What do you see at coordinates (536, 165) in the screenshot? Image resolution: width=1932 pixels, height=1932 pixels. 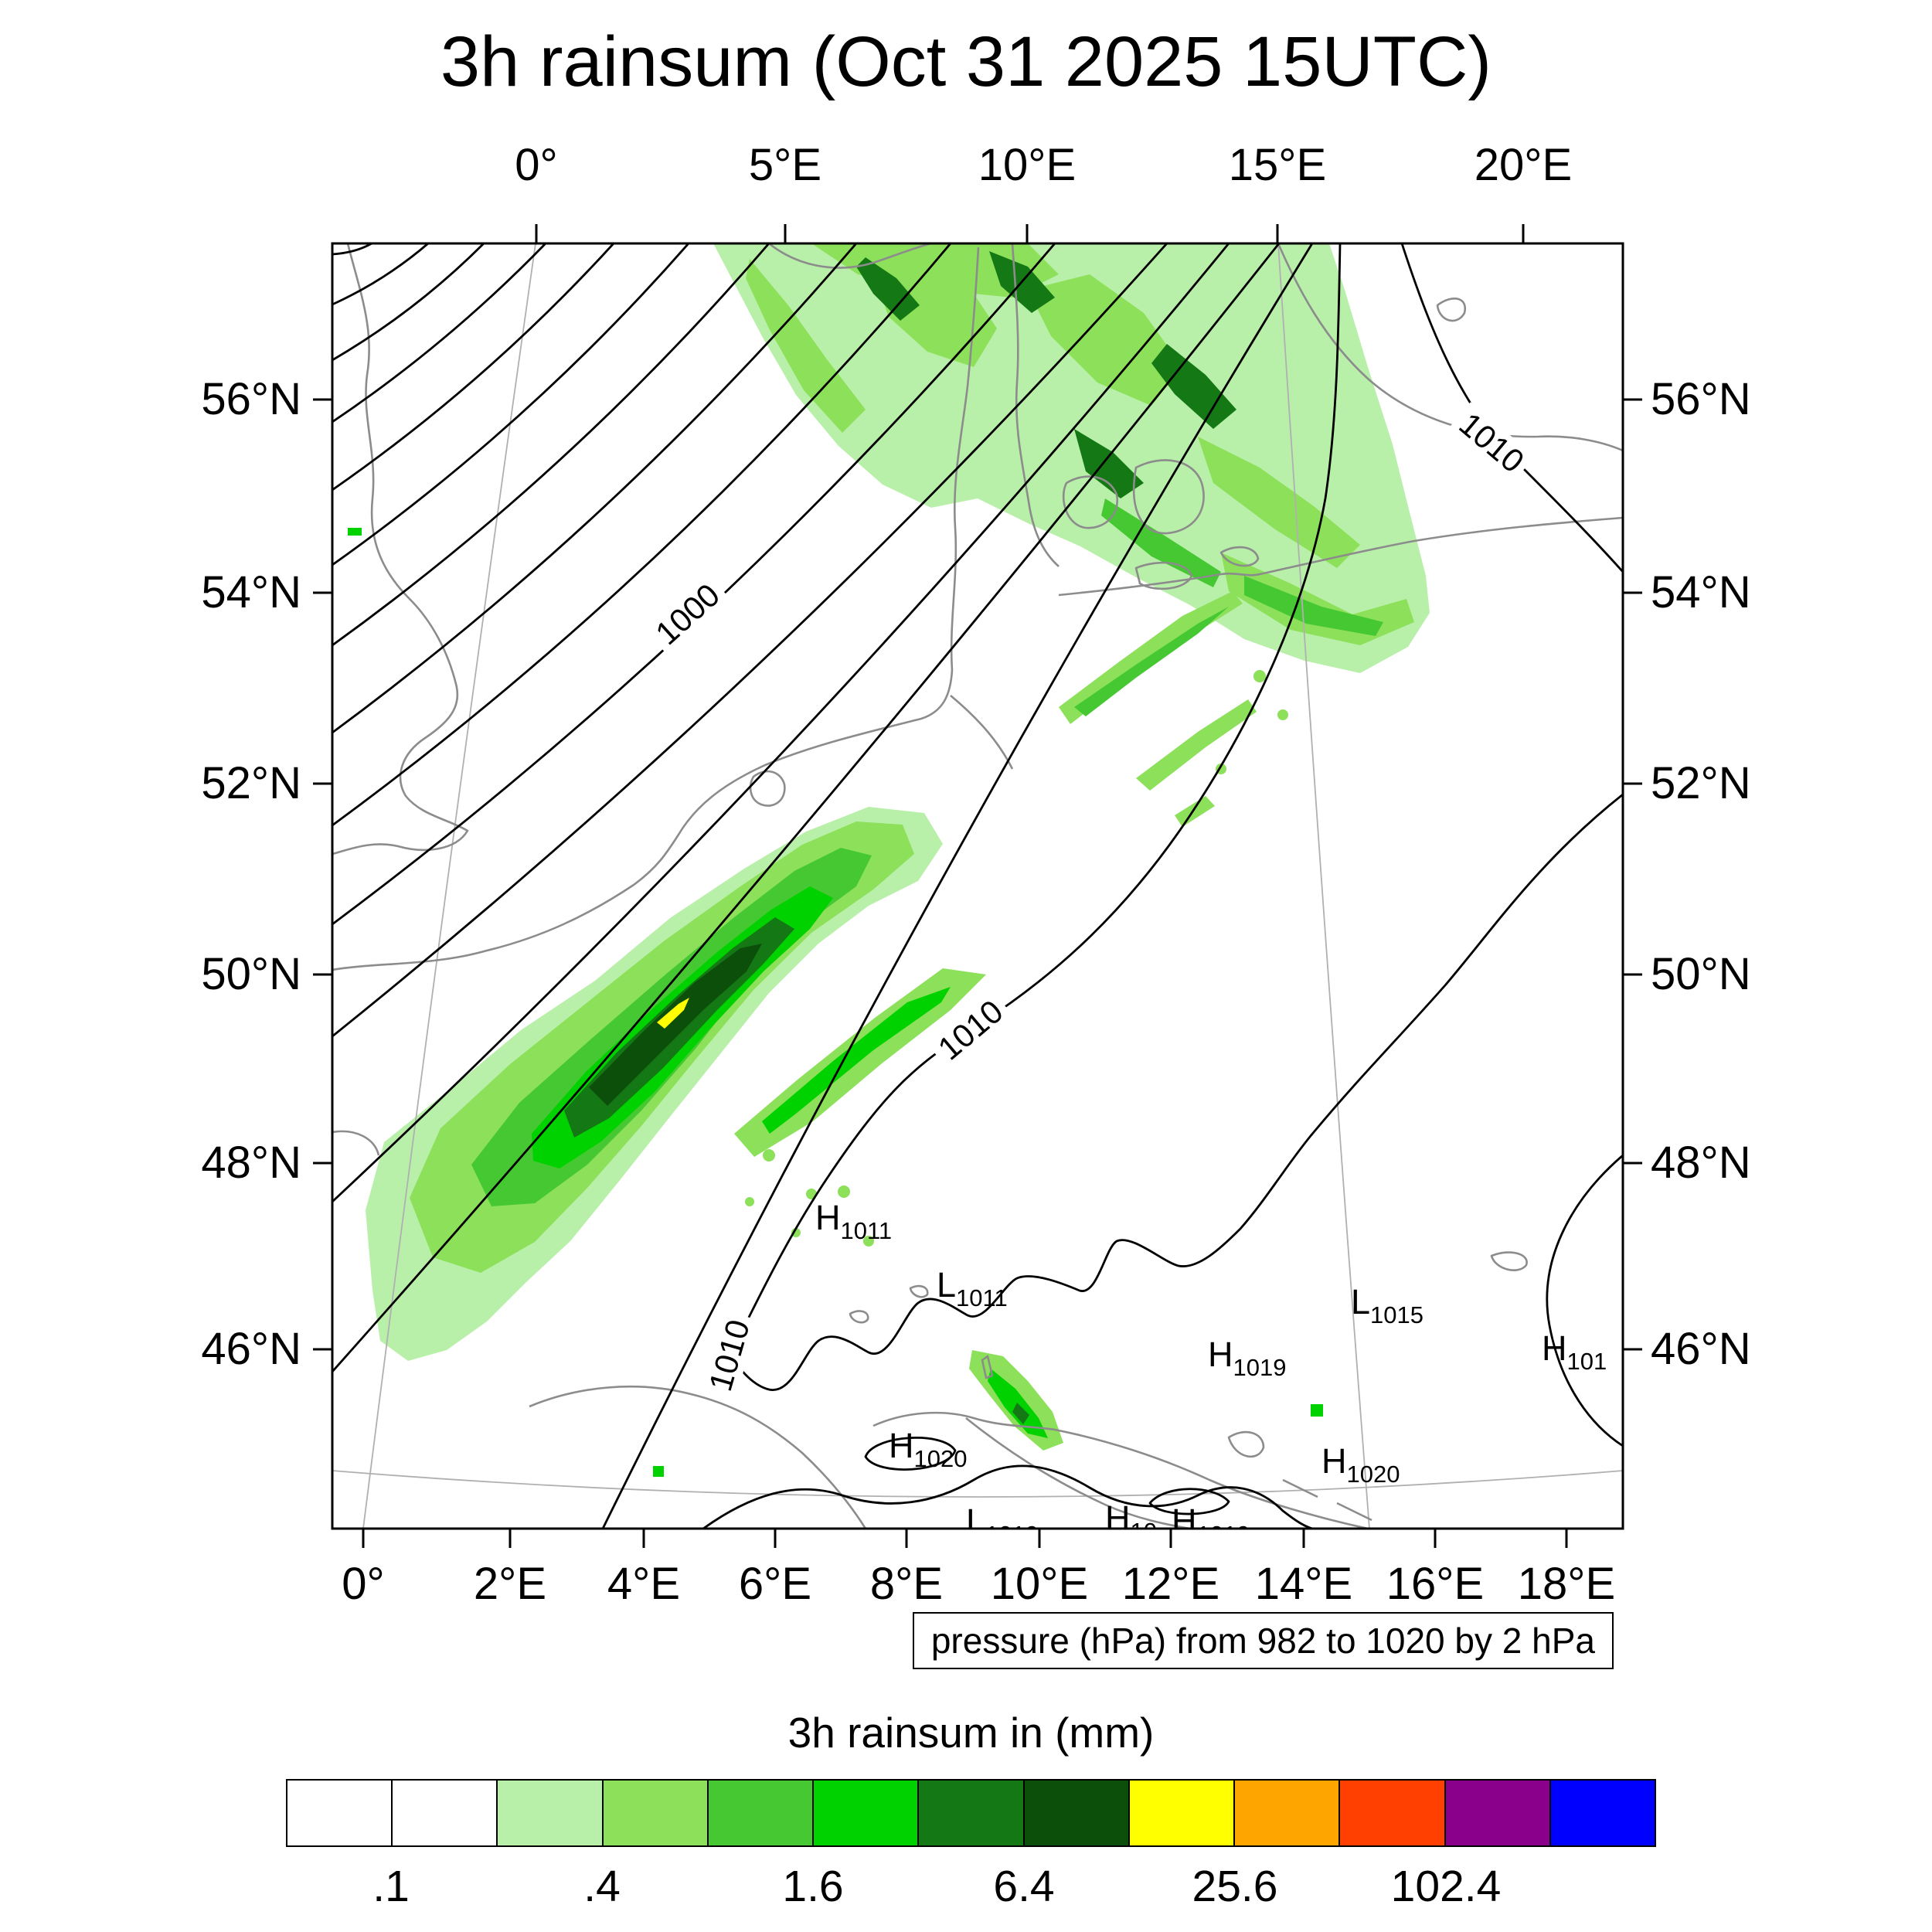 I see `top-axis-label: 0°` at bounding box center [536, 165].